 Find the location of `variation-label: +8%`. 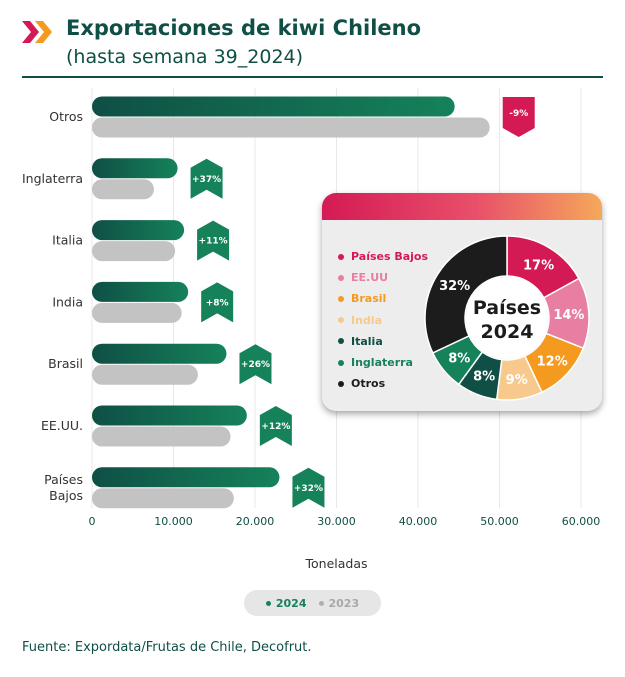

variation-label: +8% is located at coordinates (217, 303).